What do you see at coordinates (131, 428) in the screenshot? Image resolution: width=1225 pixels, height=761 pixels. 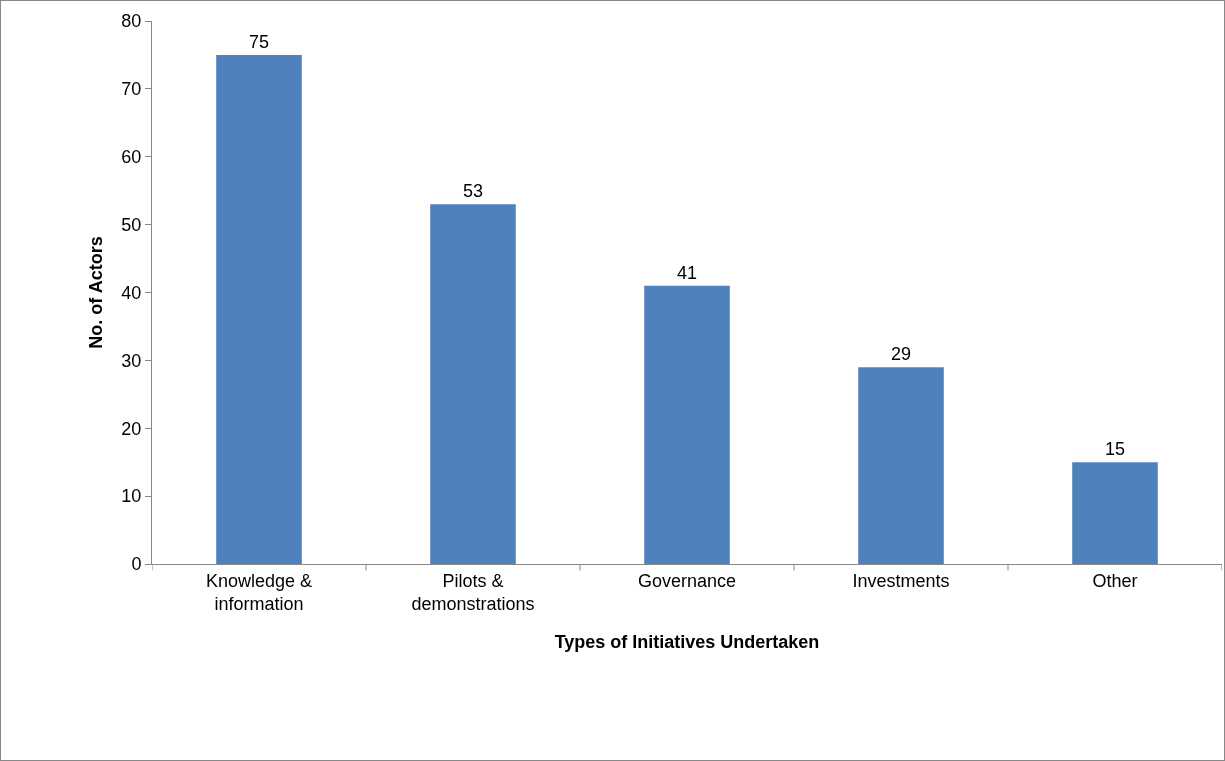 I see `y-tick-label: 20` at bounding box center [131, 428].